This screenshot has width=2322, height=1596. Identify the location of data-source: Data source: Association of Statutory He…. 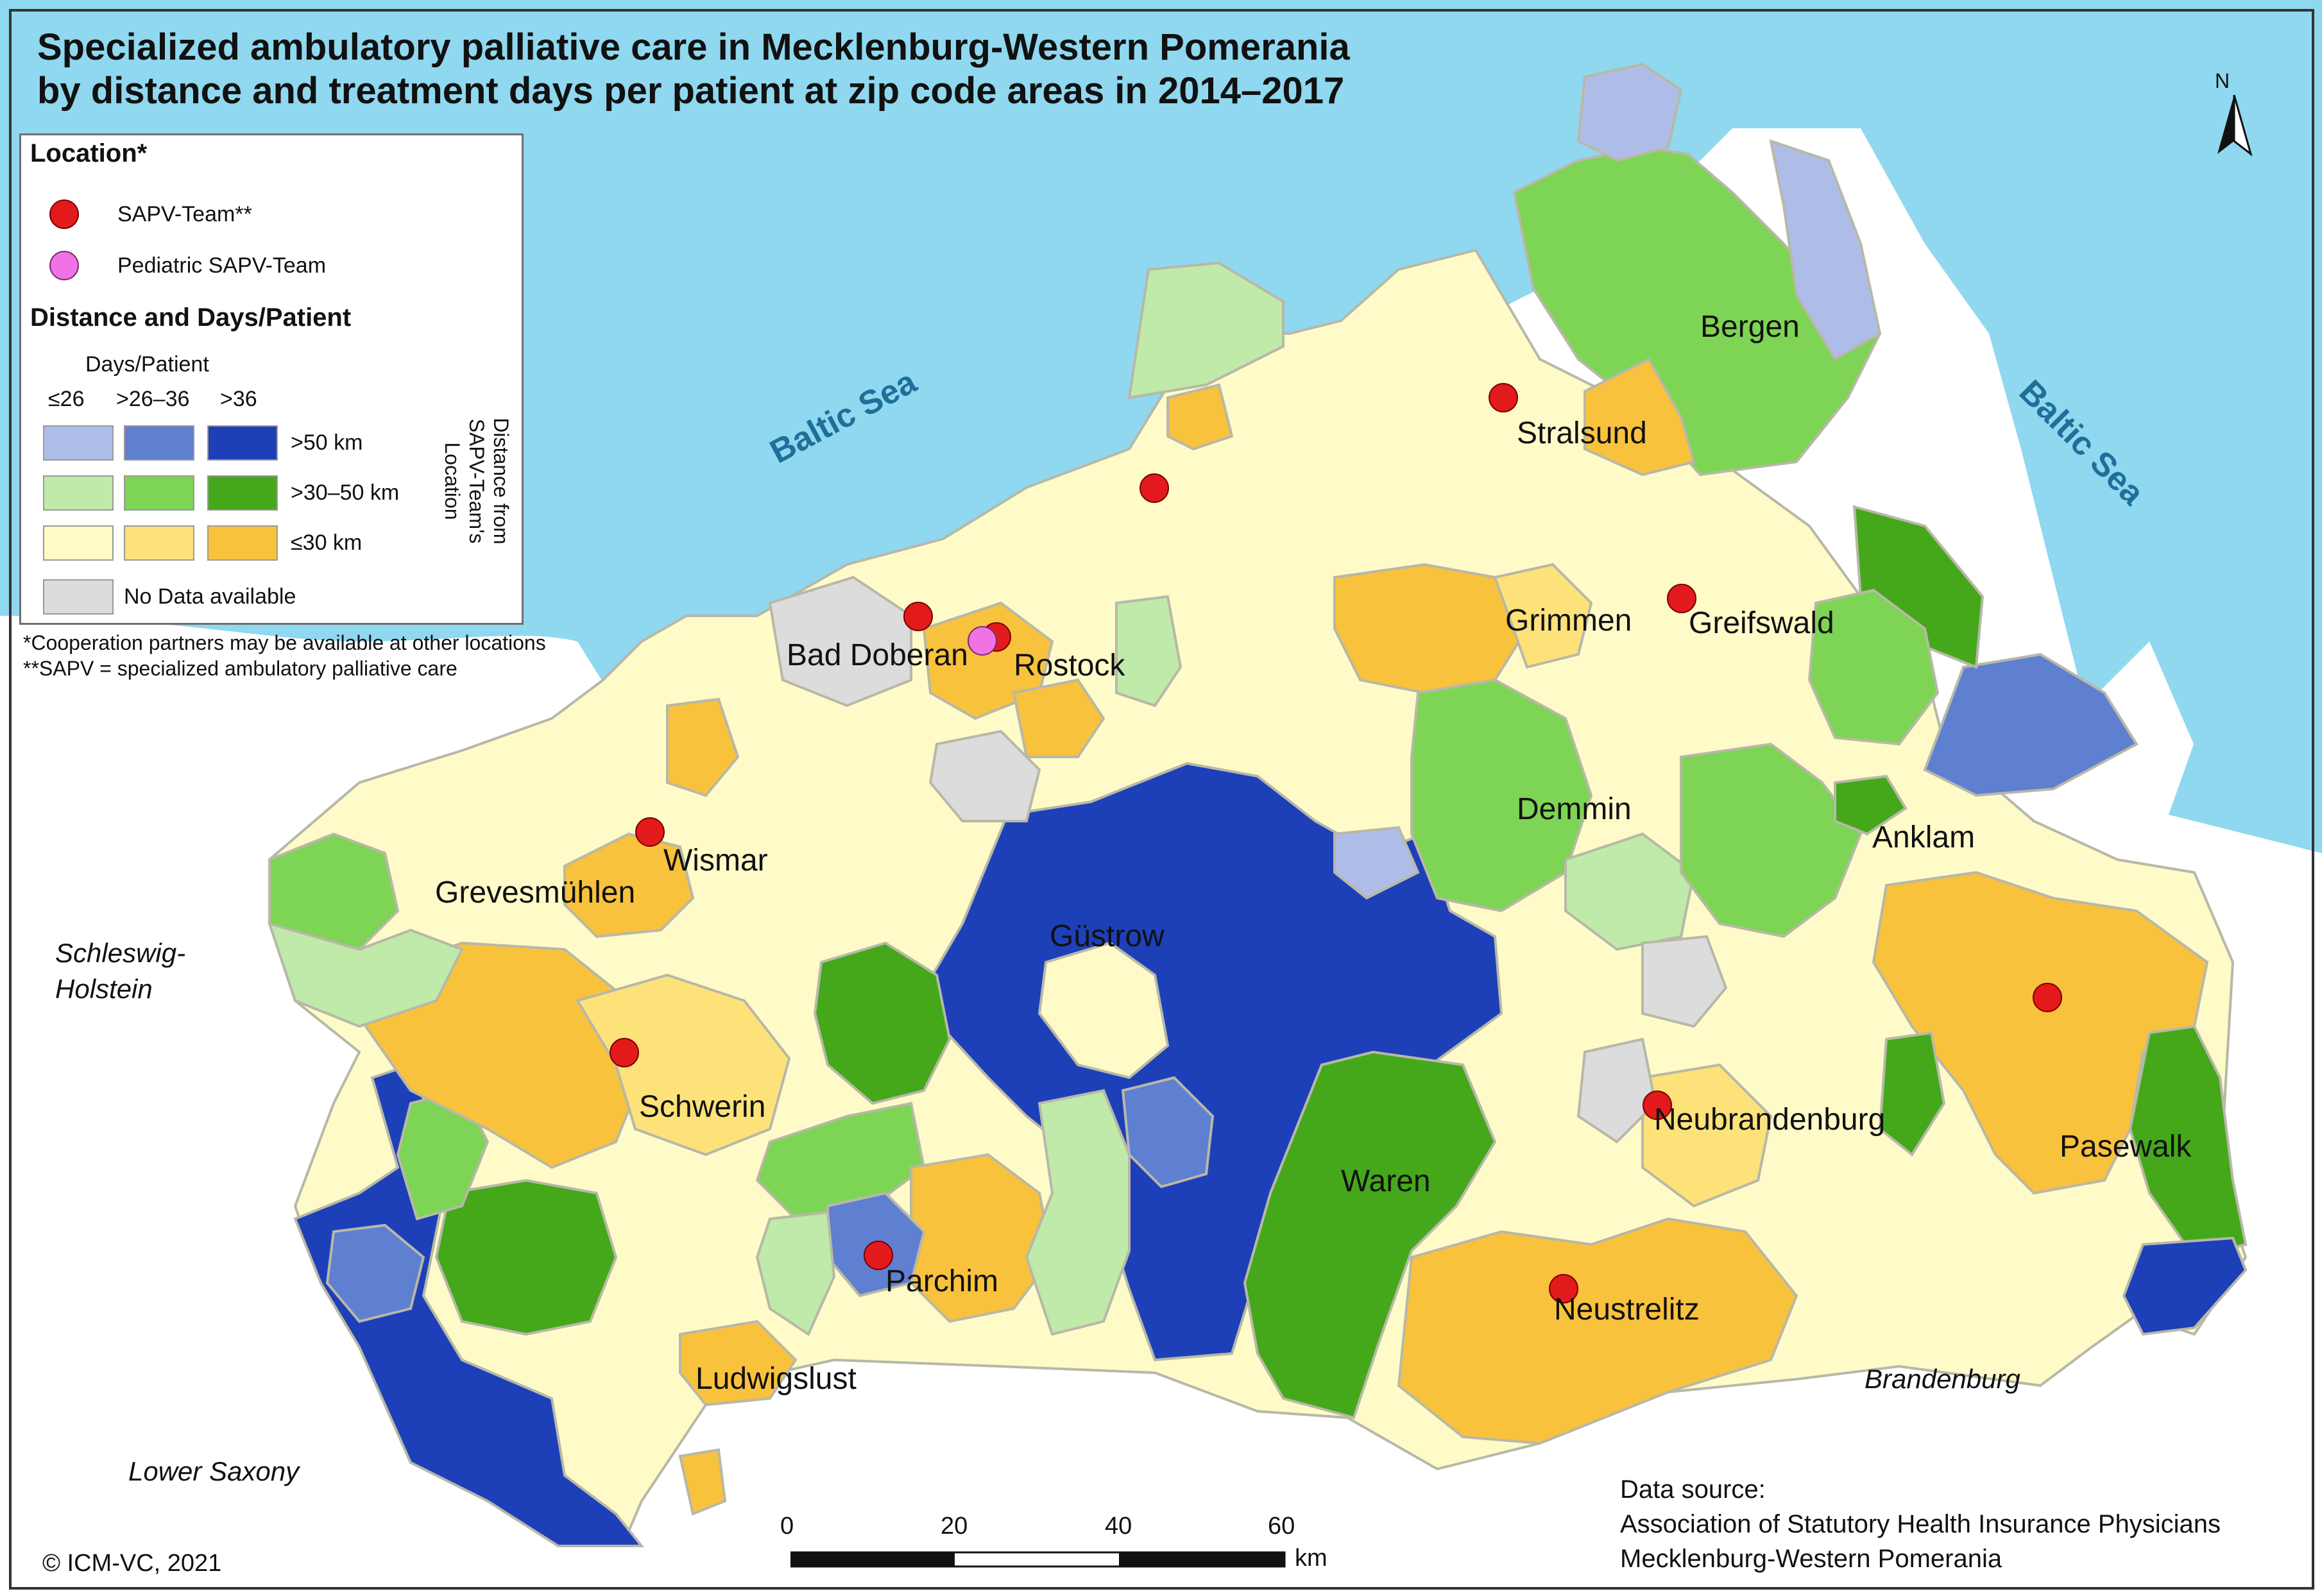
(1921, 1524).